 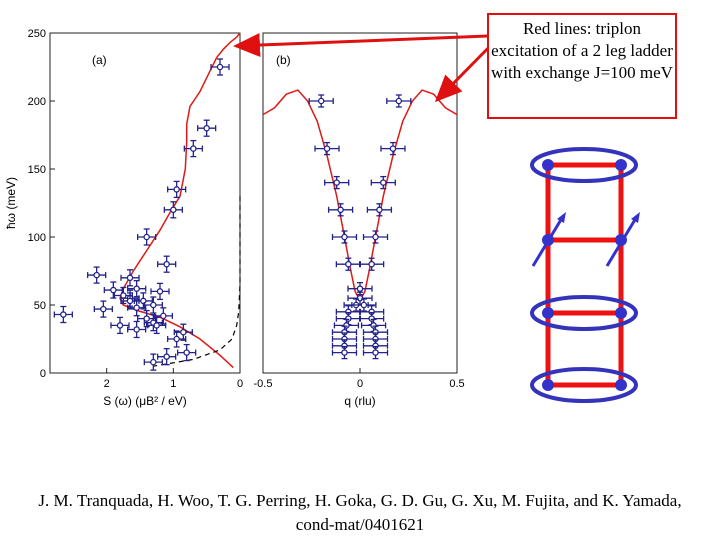 What do you see at coordinates (360, 227) in the screenshot?
I see `panel-b-points` at bounding box center [360, 227].